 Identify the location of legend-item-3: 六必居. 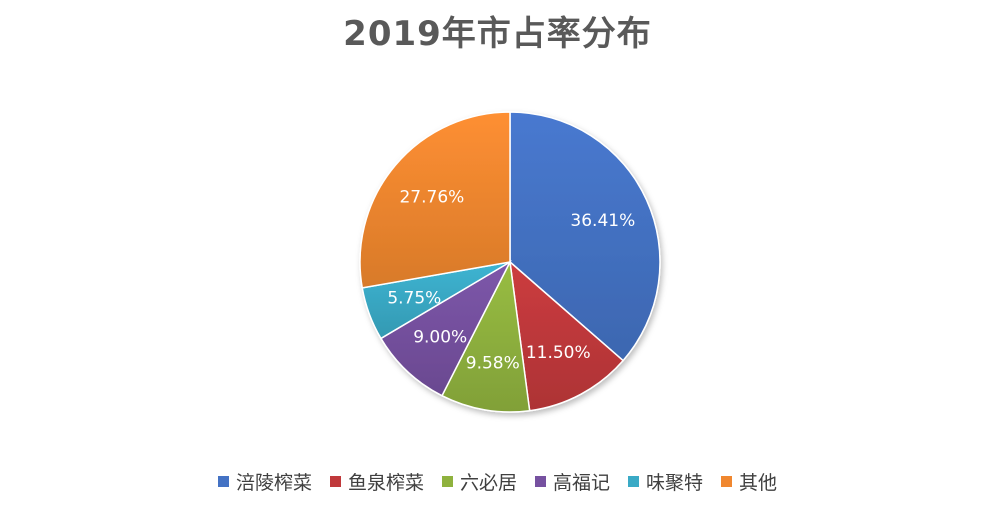
(479, 481).